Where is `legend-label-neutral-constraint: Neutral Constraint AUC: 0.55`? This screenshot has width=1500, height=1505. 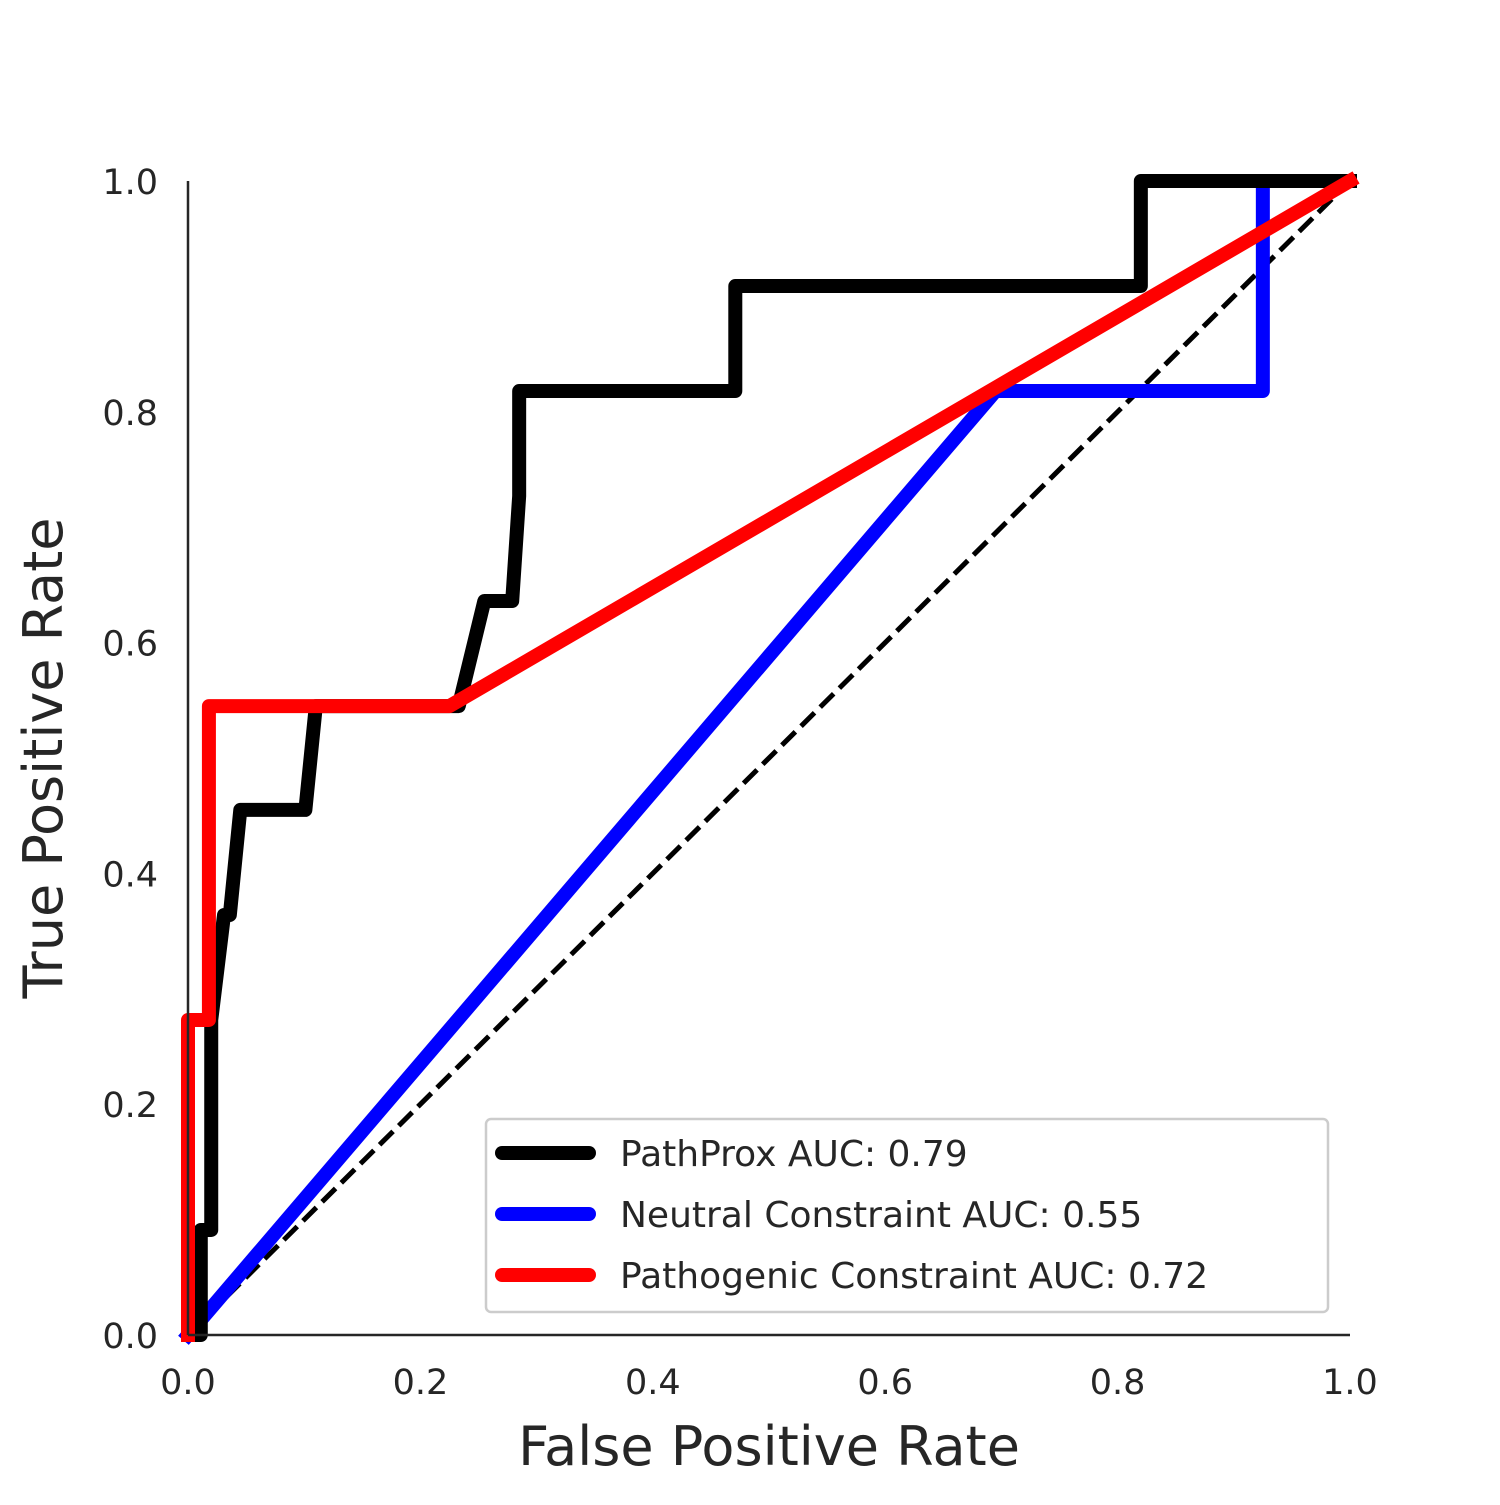 legend-label-neutral-constraint: Neutral Constraint AUC: 0.55 is located at coordinates (881, 1215).